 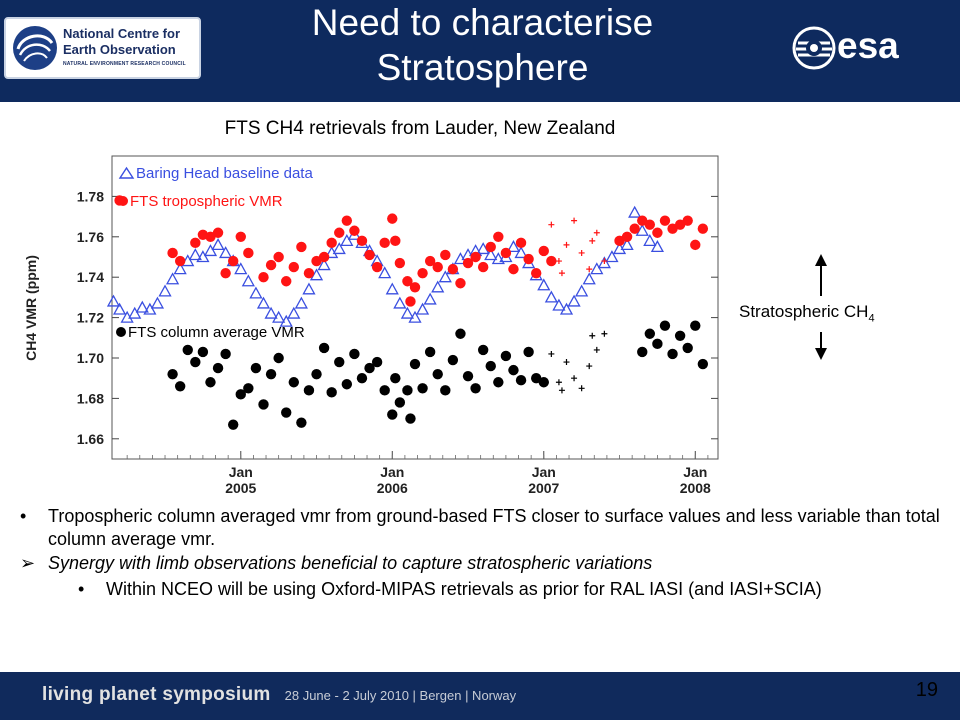 I want to click on nceo-name-line2: Earth Observation, so click(x=119, y=49).